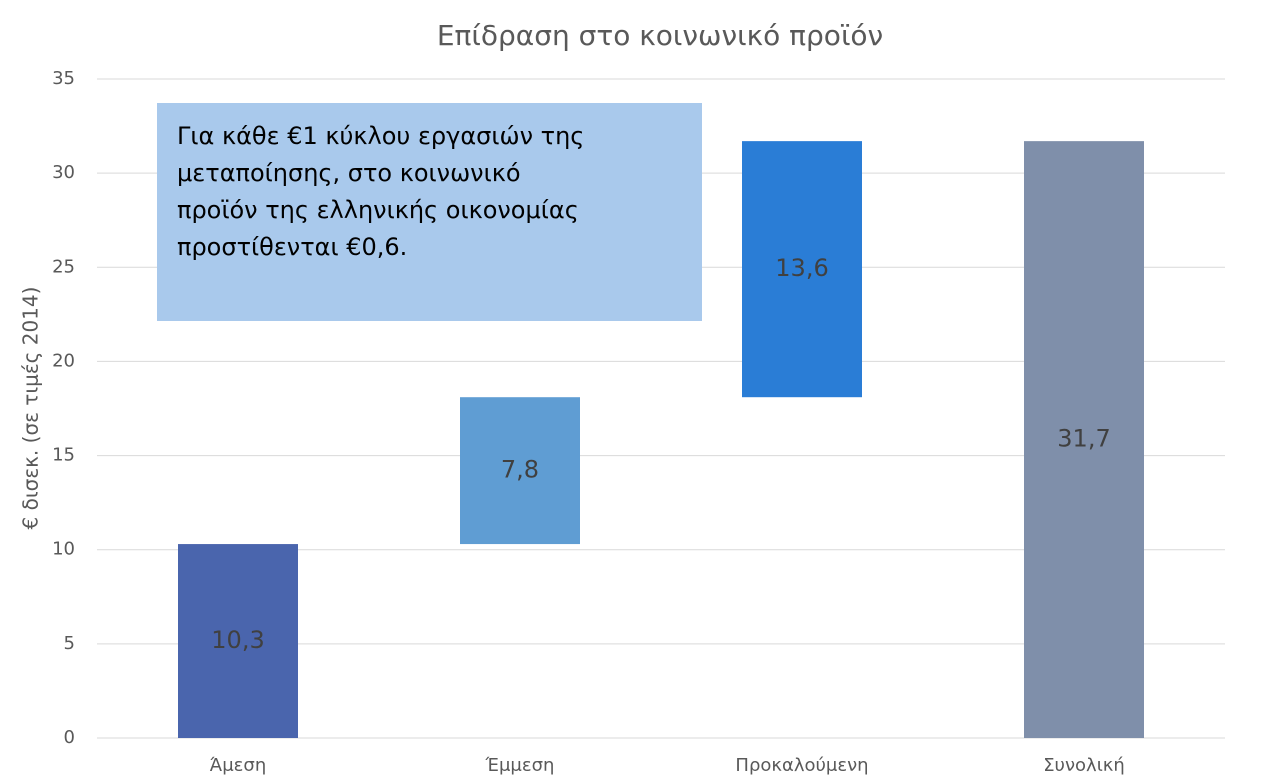 The height and width of the screenshot is (782, 1269). Describe the element at coordinates (63, 360) in the screenshot. I see `y-tick-label: 20` at that location.